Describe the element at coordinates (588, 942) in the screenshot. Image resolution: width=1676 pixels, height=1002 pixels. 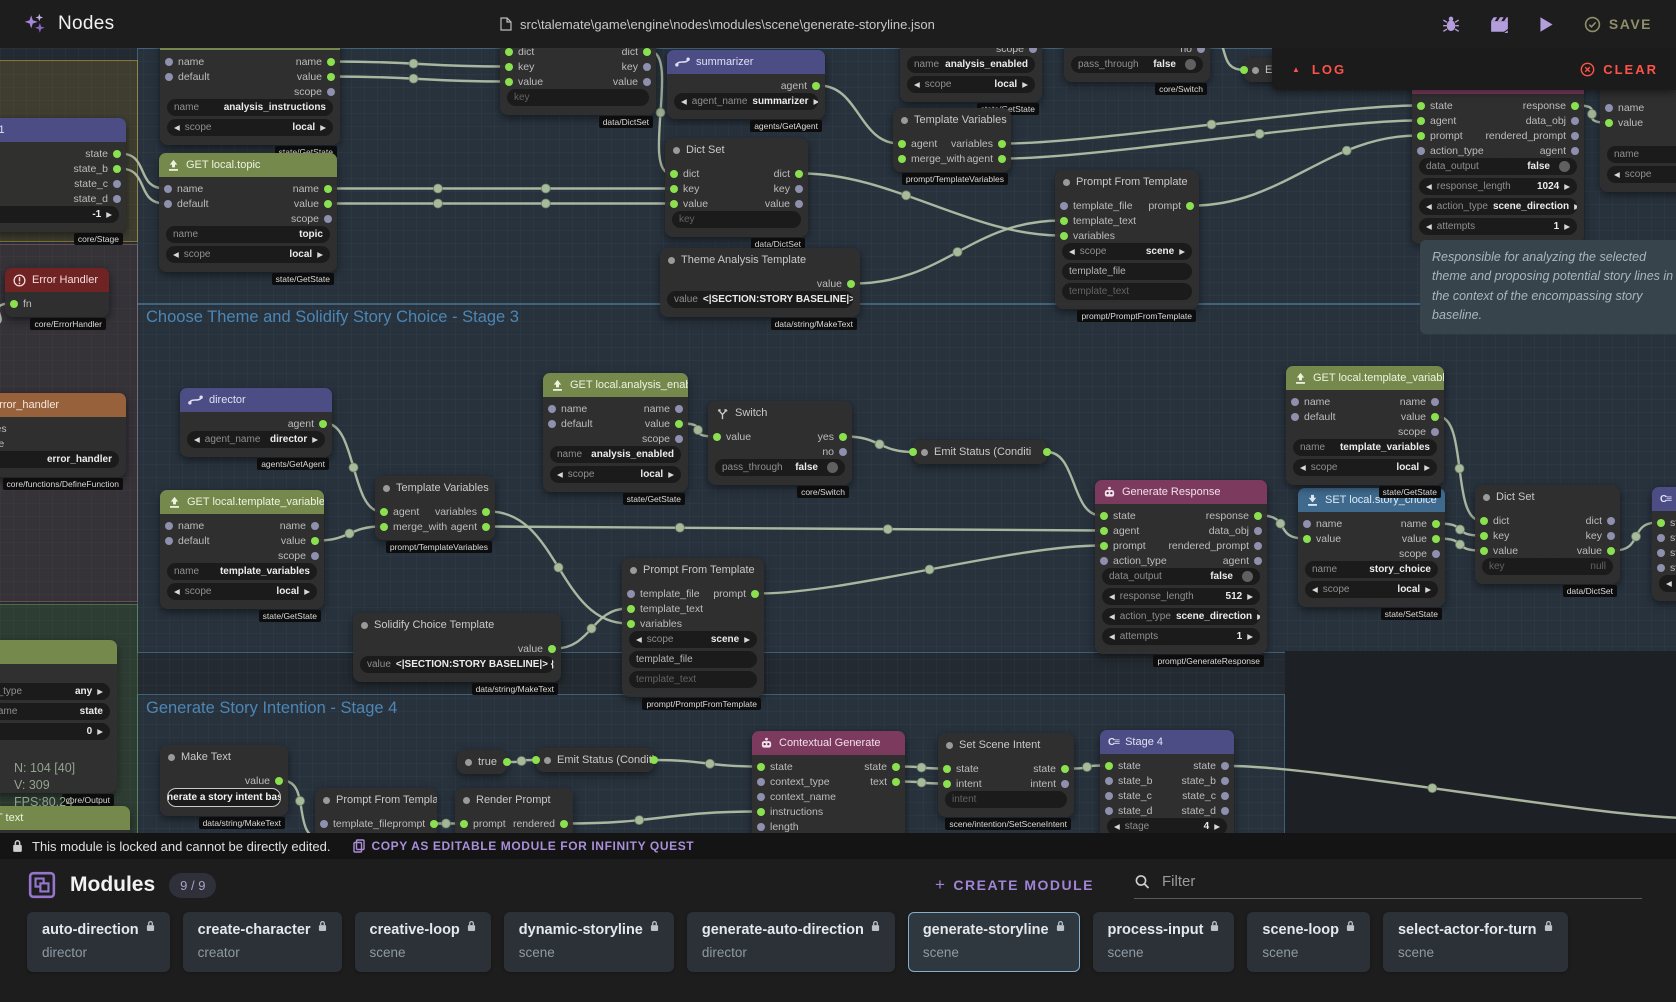
I see `module-card: dynamic-storyline scene` at that location.